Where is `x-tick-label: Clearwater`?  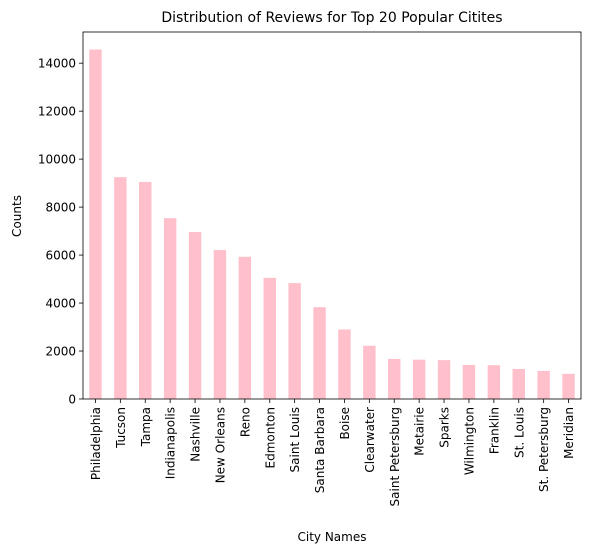 x-tick-label: Clearwater is located at coordinates (370, 440).